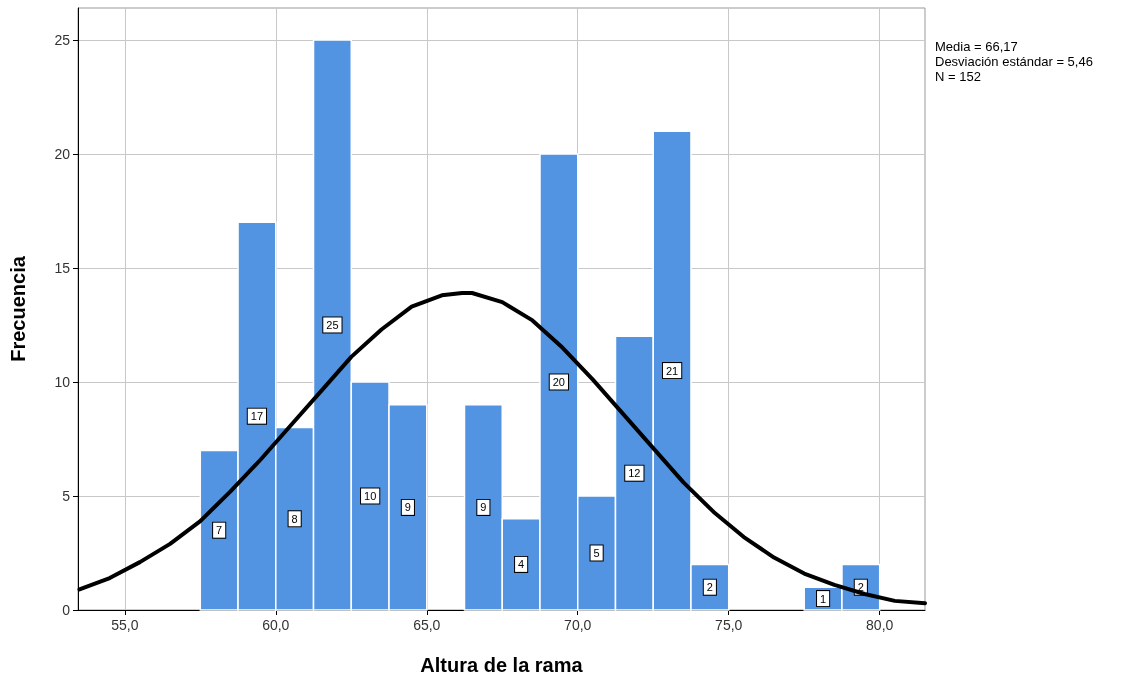 This screenshot has height=681, width=1137. I want to click on text: Media = 66,17, so click(976, 46).